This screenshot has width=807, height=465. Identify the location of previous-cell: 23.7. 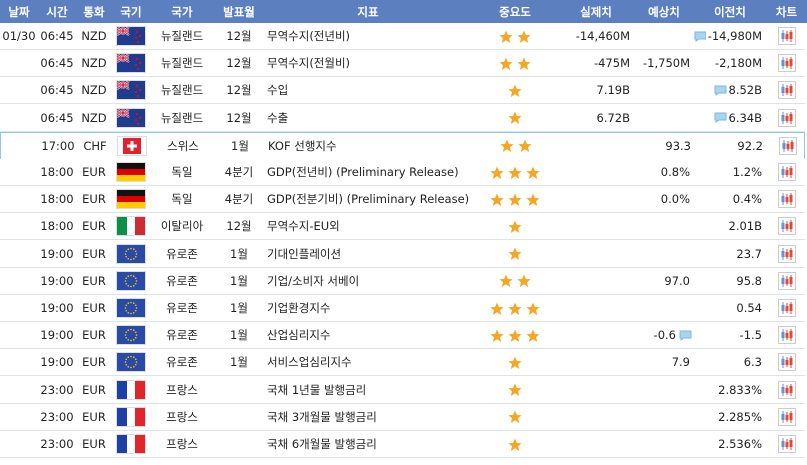
(749, 253).